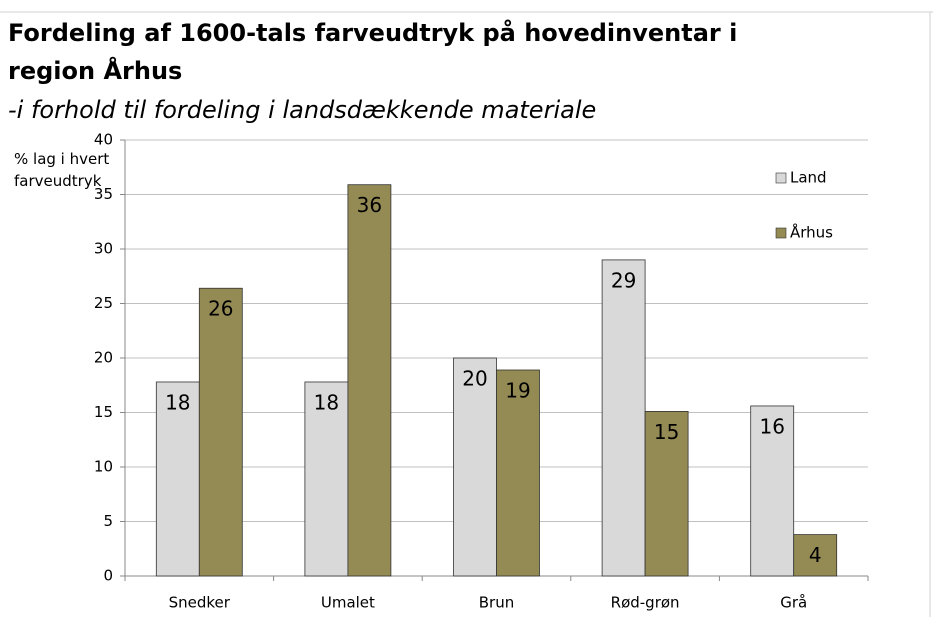  Describe the element at coordinates (348, 603) in the screenshot. I see `x-tick-label: Umalet` at that location.